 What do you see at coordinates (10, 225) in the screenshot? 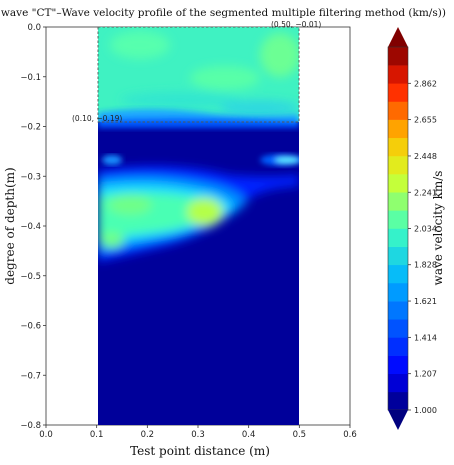
I see `y-axis-label: degree of depth(m)` at bounding box center [10, 225].